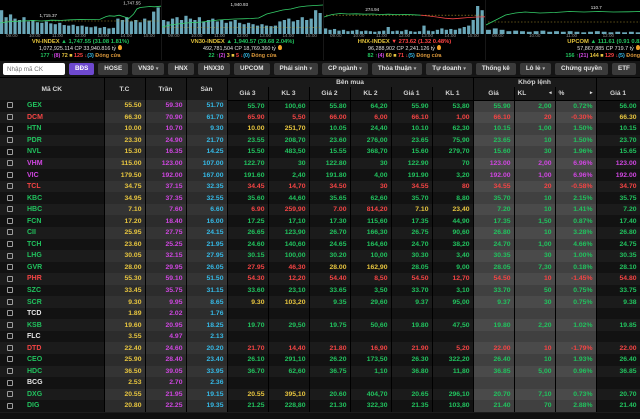  Describe the element at coordinates (52, 106) in the screenshot. I see `stock-code-cell: GEX` at that location.